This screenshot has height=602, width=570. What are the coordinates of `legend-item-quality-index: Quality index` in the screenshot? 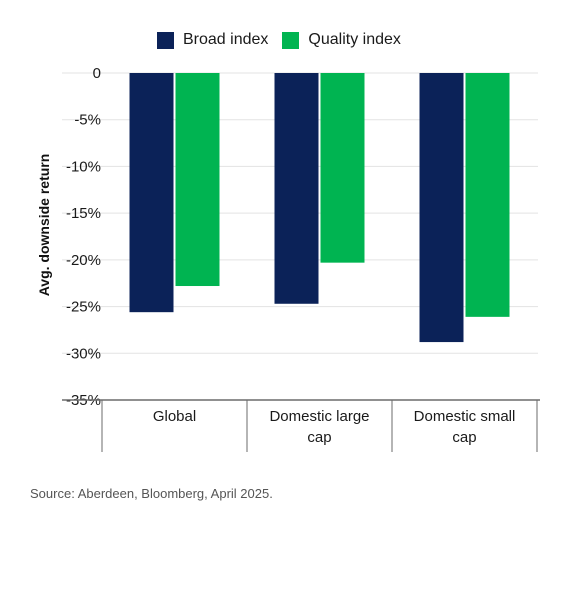 It's located at (341, 40).